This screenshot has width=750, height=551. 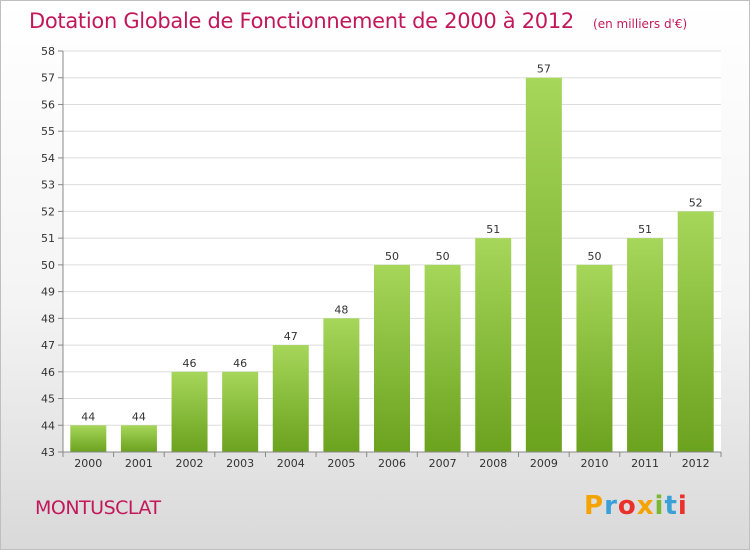 I want to click on logo-letter: o, so click(x=627, y=506).